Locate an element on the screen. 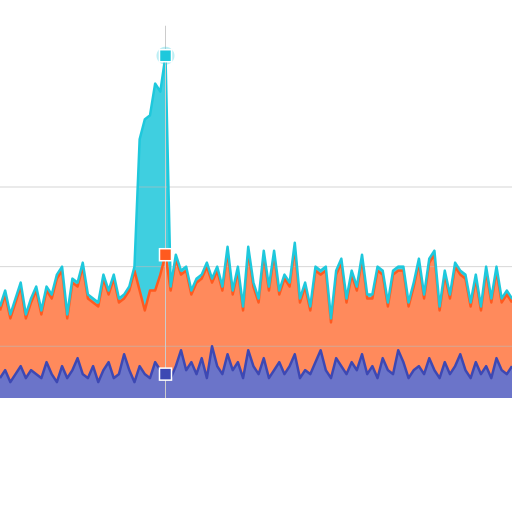 The width and height of the screenshot is (512, 512). line is located at coordinates (256, 364).